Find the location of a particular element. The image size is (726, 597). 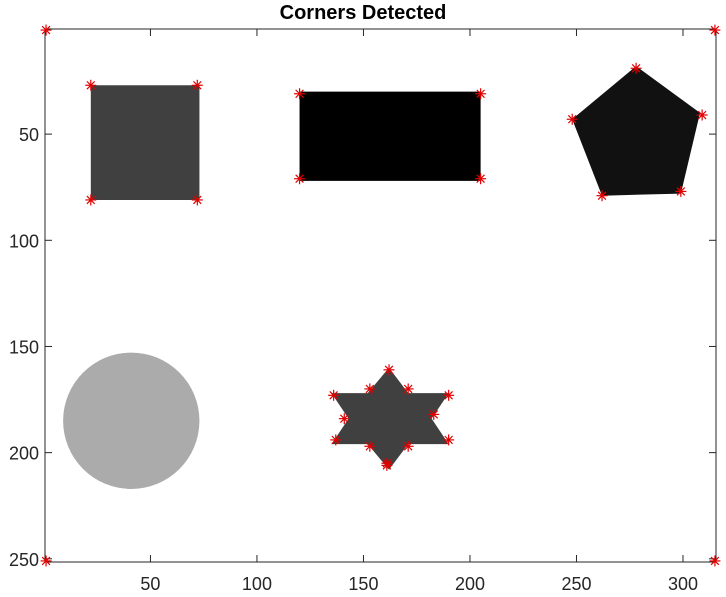

pentagon-shape is located at coordinates (636, 131).